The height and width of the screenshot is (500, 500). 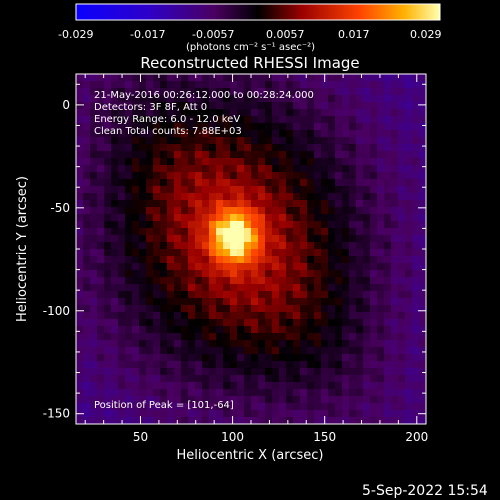 What do you see at coordinates (250, 47) in the screenshot?
I see `colorbar-units: (photons cm⁻² s⁻¹ asec⁻²)` at bounding box center [250, 47].